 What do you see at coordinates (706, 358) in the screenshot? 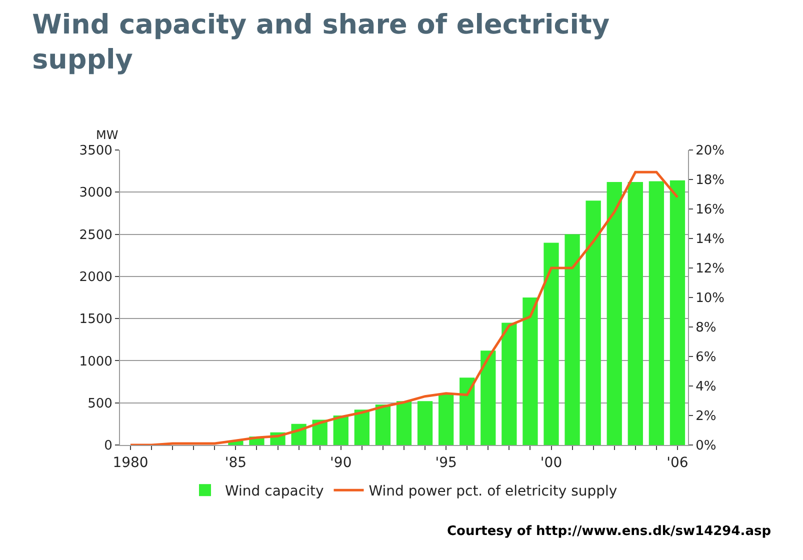
I see `y2-tick-label: 6%` at bounding box center [706, 358].